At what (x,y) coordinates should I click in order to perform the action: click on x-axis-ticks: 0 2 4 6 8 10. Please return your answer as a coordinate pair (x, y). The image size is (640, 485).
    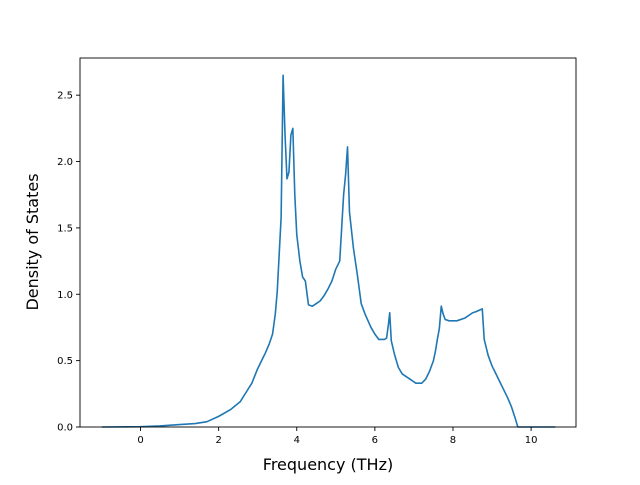
    Looking at the image, I should click on (337, 436).